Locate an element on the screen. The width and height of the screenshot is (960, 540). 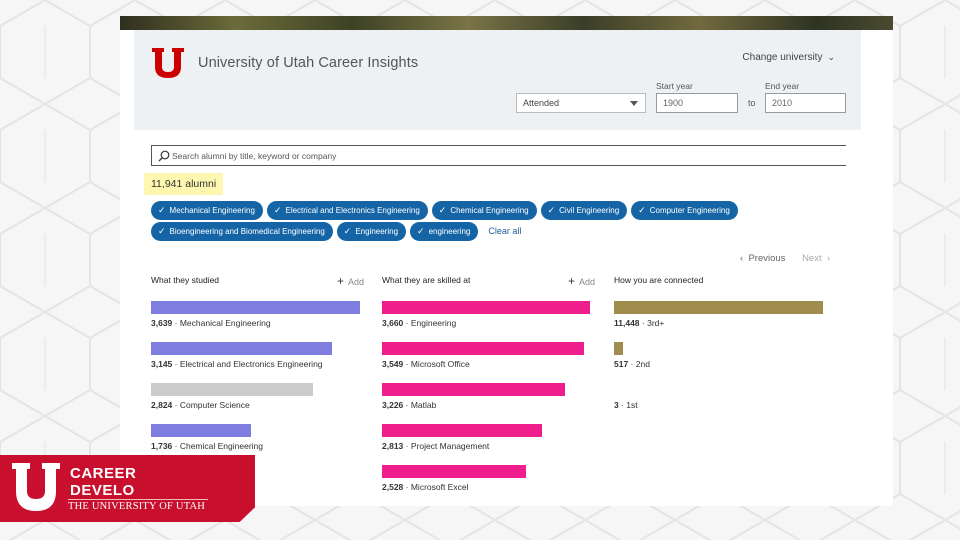
bar-count: 2,813 is located at coordinates (393, 446).